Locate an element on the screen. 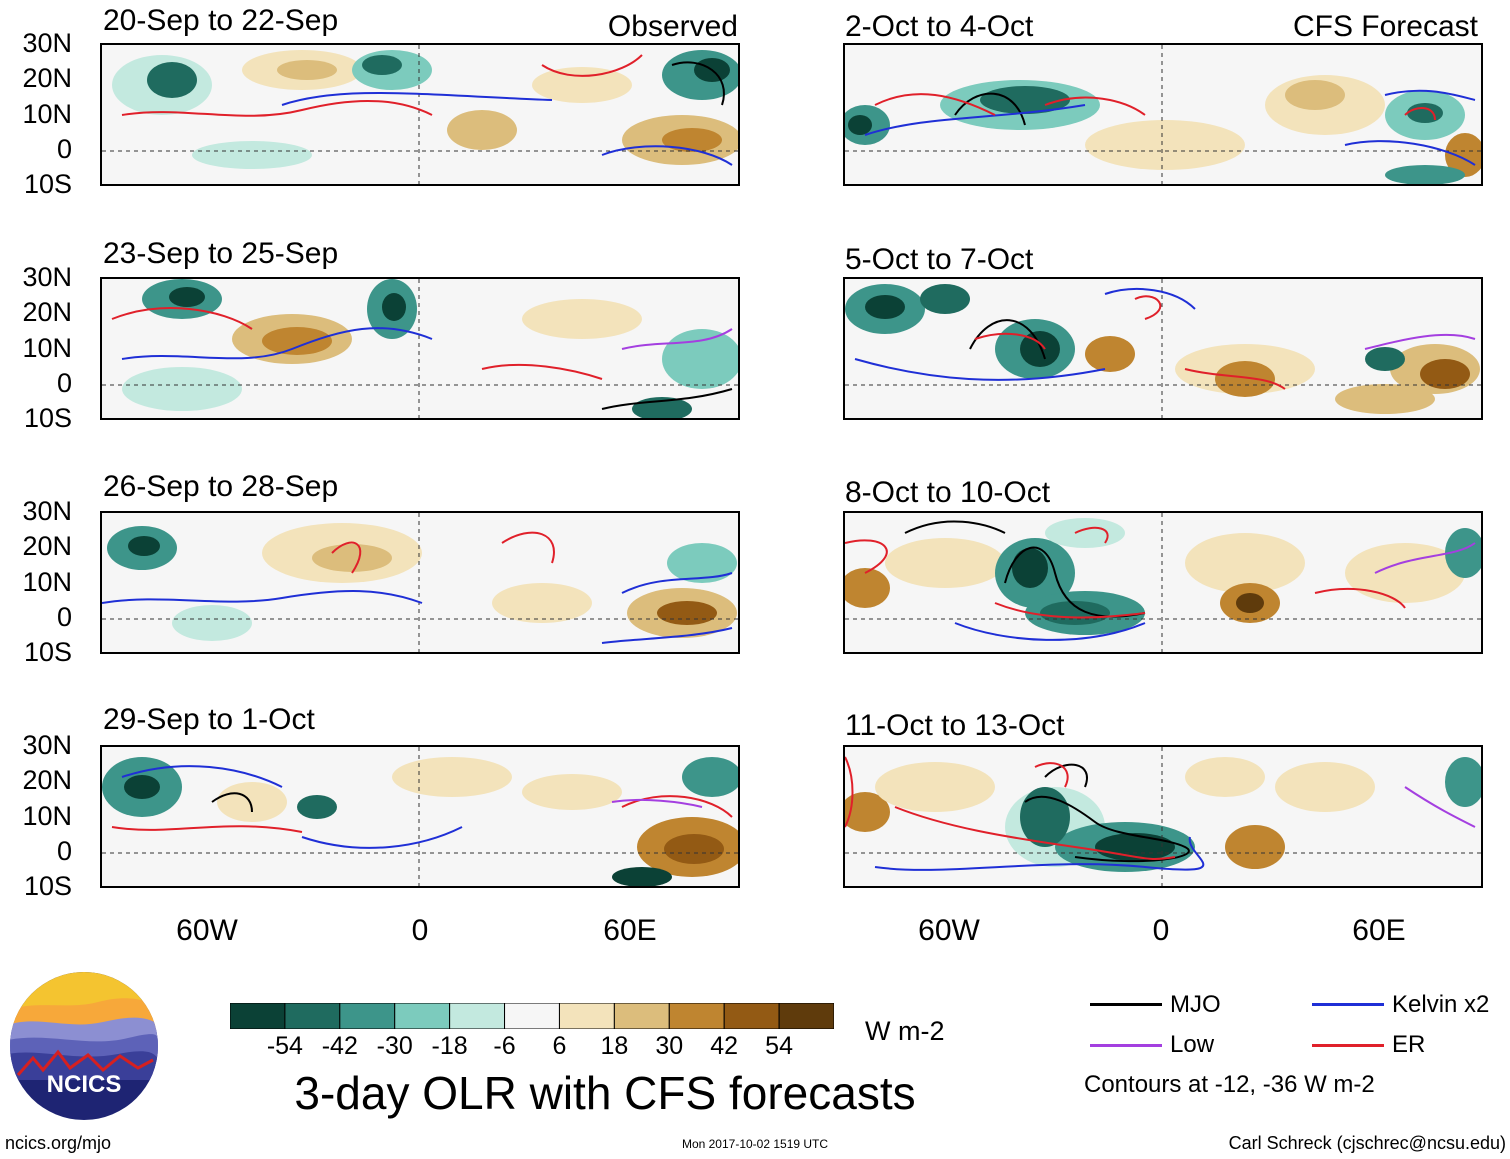  main-title: 3-day OLR with CFS forecasts is located at coordinates (605, 1093).